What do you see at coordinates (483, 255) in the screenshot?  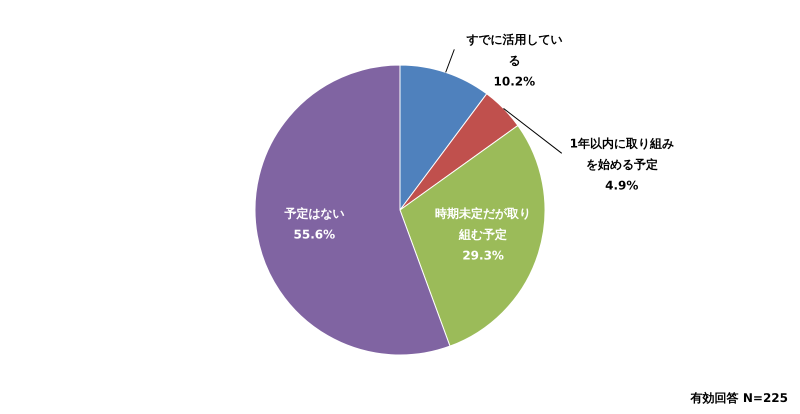 I see `data-label: 29.3%` at bounding box center [483, 255].